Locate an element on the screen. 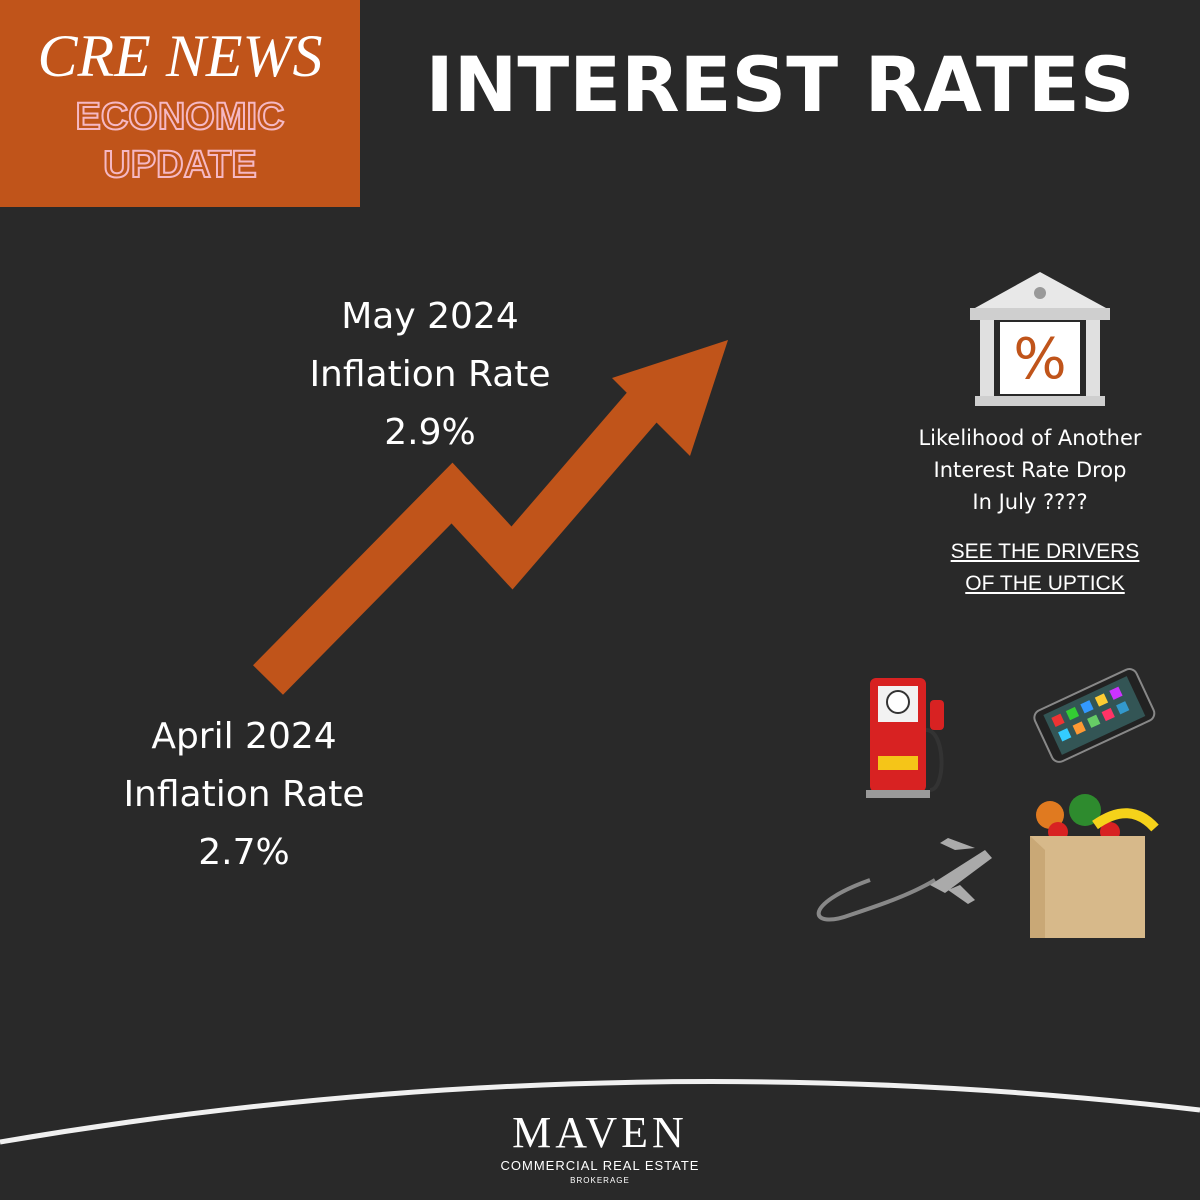 Image resolution: width=1200 pixels, height=1200 pixels. likelihood-line: In July ???? is located at coordinates (1030, 502).